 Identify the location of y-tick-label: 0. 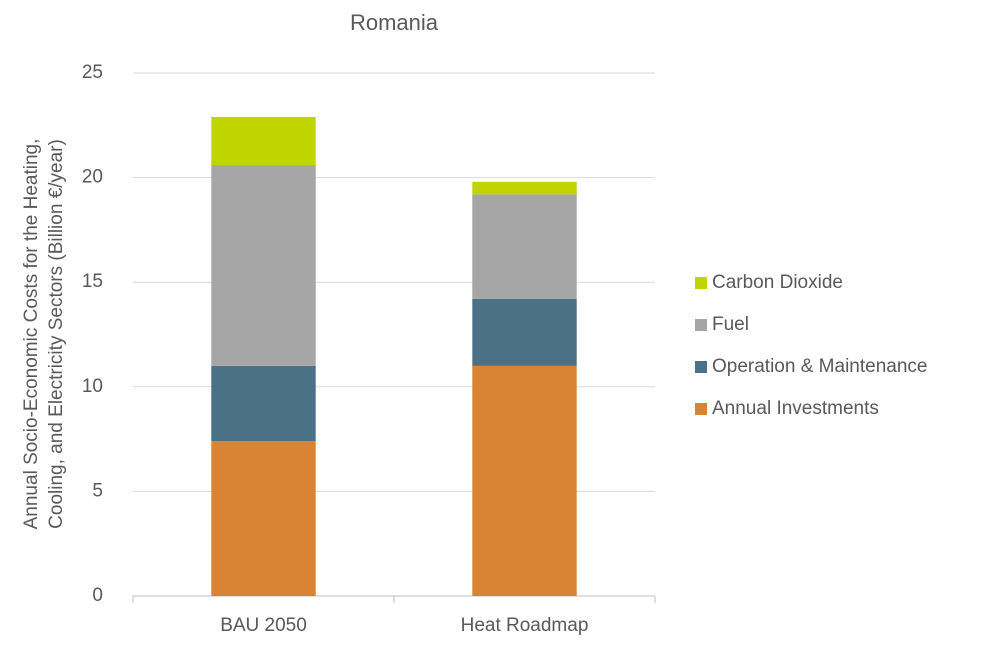
(97, 595).